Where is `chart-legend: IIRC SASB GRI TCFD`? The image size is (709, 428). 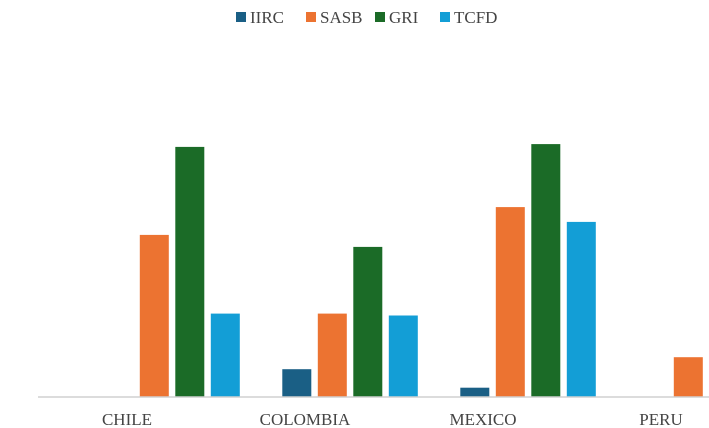 chart-legend: IIRC SASB GRI TCFD is located at coordinates (366, 17).